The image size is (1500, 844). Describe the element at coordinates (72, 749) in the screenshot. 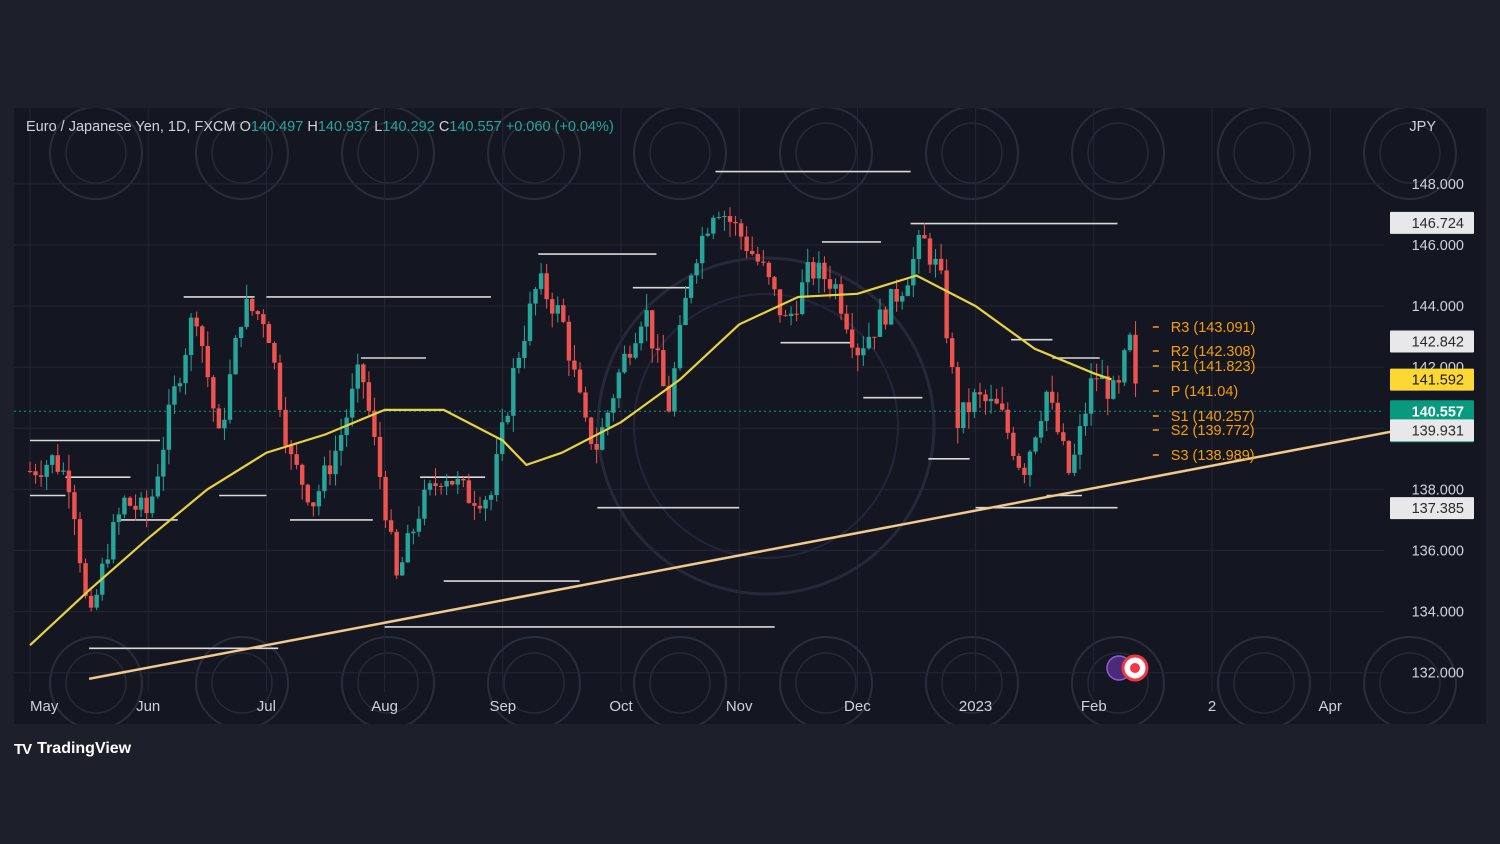

I see `tradingview-branding: TV TradingView` at that location.